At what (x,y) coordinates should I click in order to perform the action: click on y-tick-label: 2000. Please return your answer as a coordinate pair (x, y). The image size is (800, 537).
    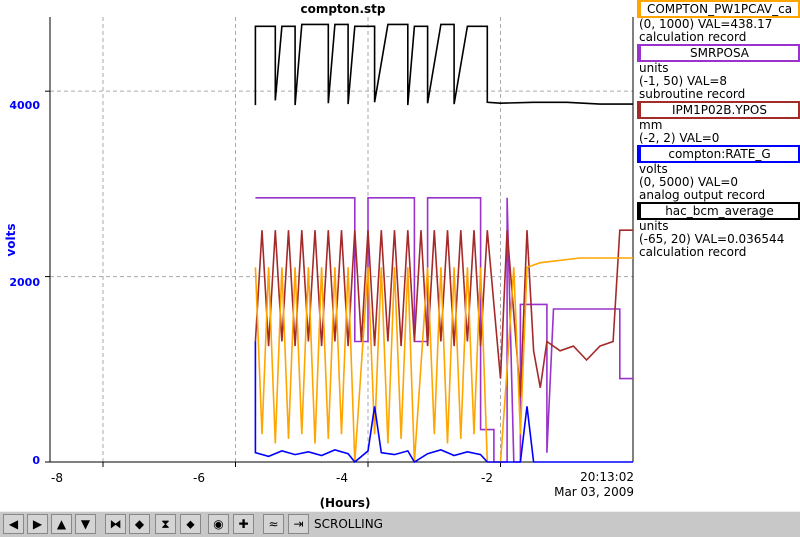
    Looking at the image, I should click on (24, 282).